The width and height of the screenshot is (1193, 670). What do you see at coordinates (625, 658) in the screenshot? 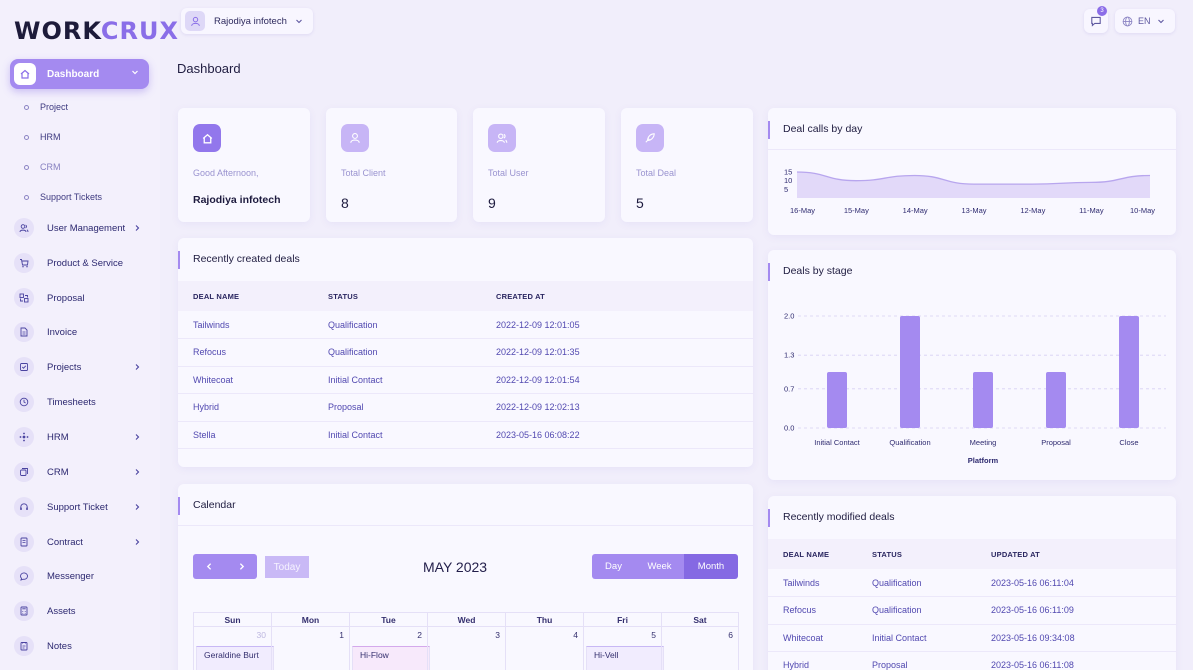
I see `calendar-event: Hi-Vell` at bounding box center [625, 658].